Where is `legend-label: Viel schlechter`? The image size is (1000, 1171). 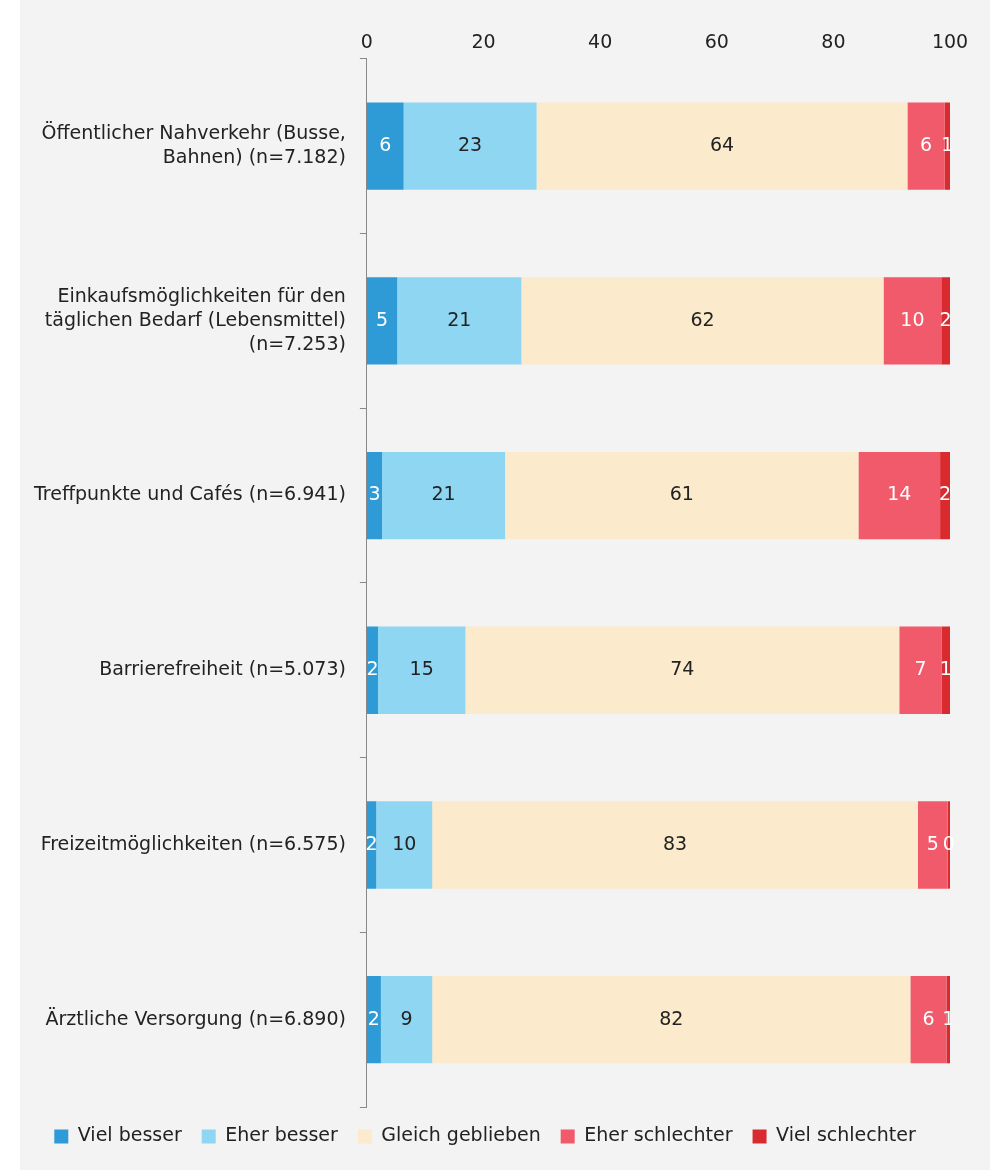 legend-label: Viel schlechter is located at coordinates (846, 1134).